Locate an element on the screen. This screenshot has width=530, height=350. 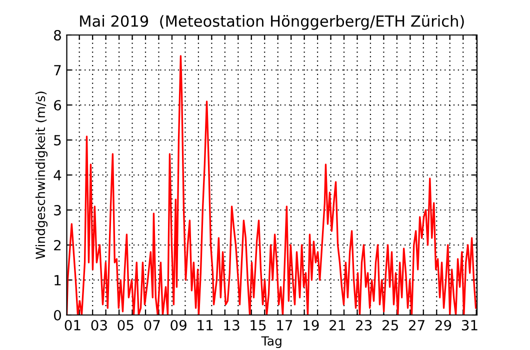
y-tick-label: 0 is located at coordinates (57, 315).